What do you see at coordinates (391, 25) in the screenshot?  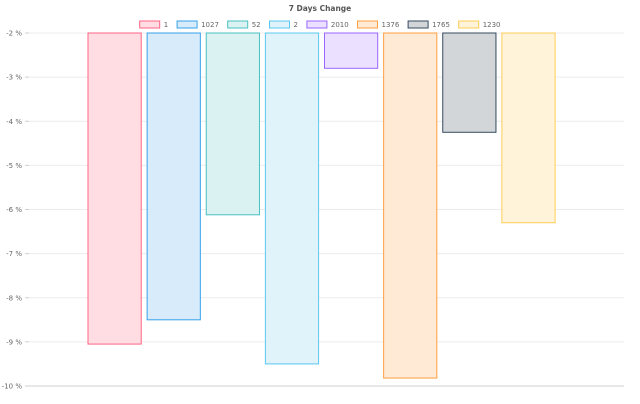 I see `legend-label: 1376` at bounding box center [391, 25].